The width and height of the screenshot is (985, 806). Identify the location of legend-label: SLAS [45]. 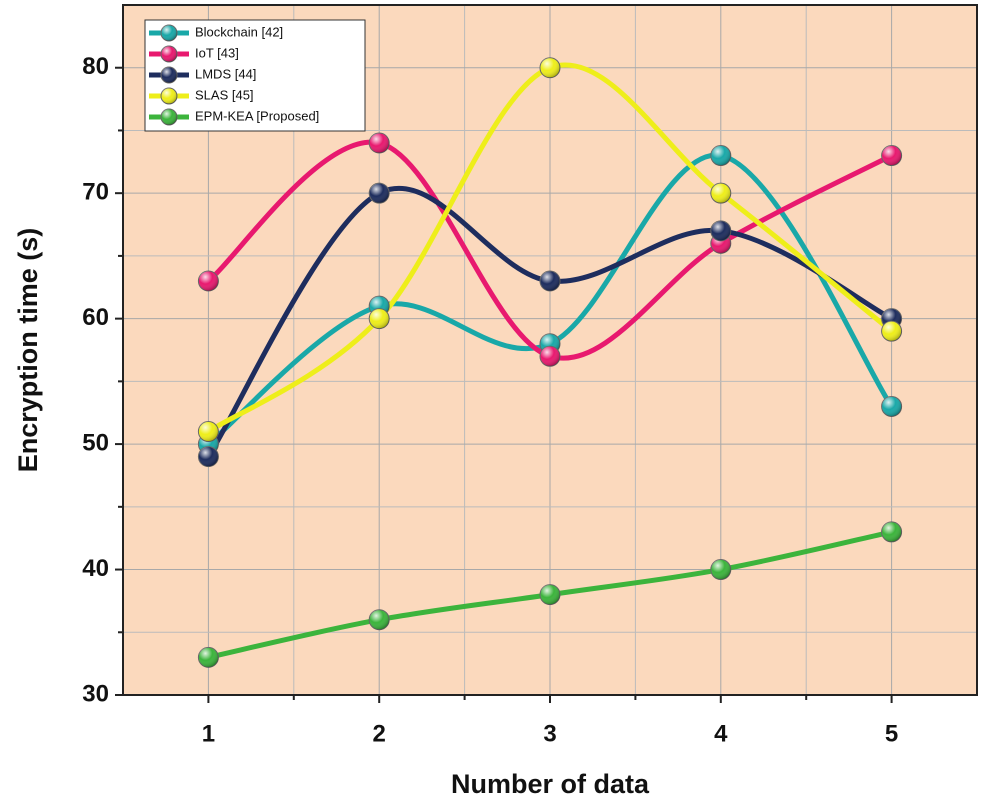
(224, 94).